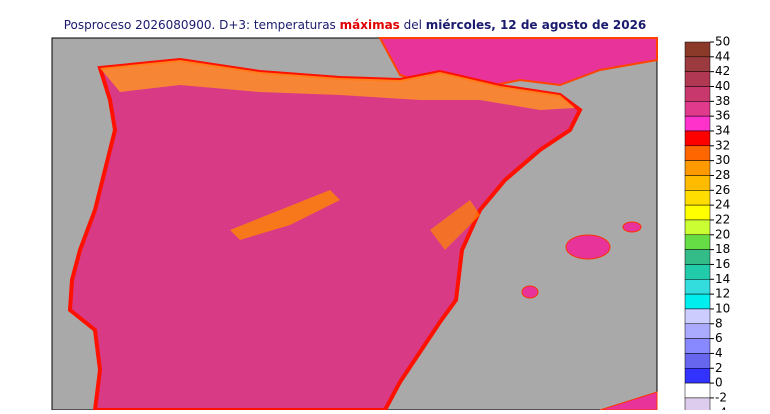 The image size is (770, 414). Describe the element at coordinates (722, 308) in the screenshot. I see `colorbar-label: 10` at that location.